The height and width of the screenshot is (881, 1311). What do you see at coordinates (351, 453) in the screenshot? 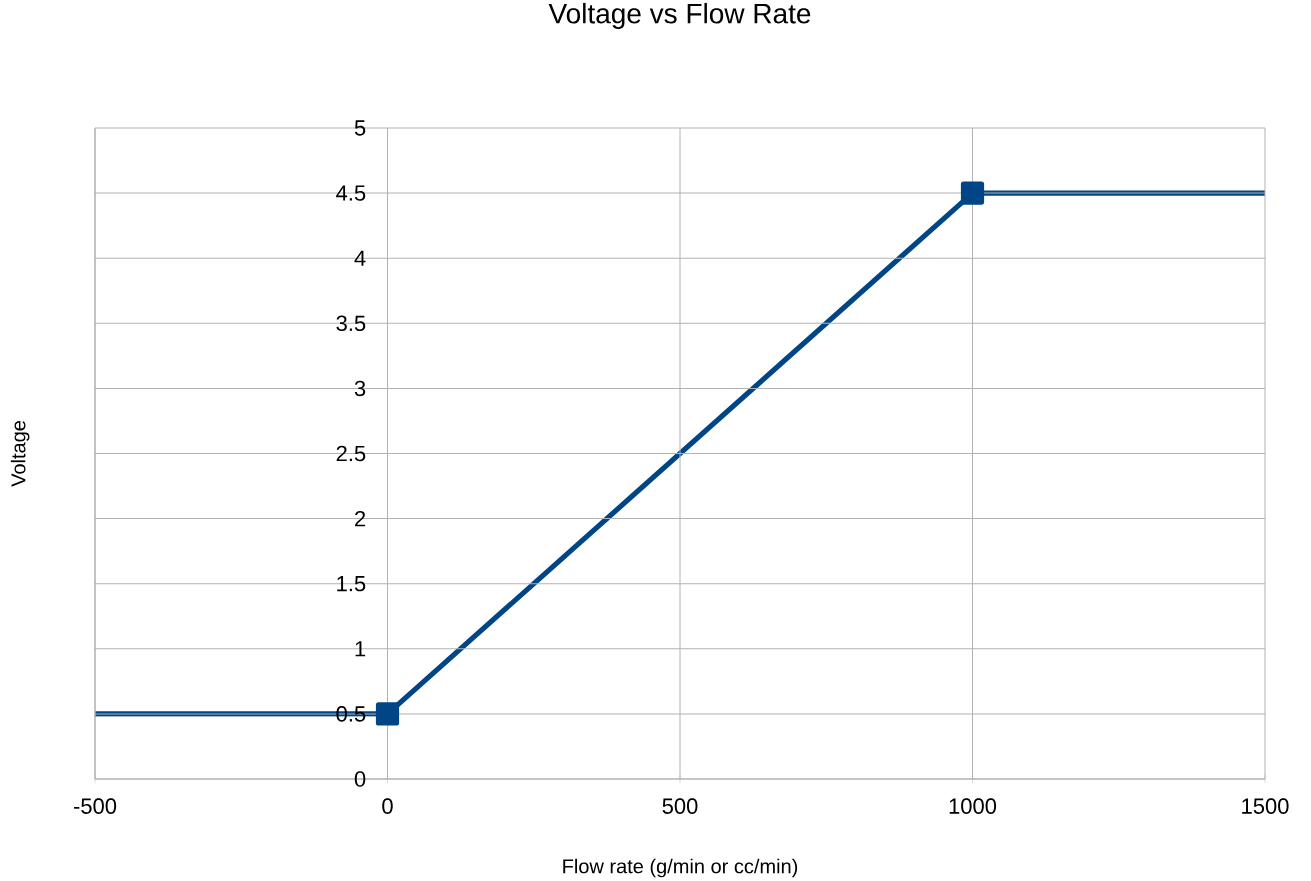
I see `y-tick-label: 2.5` at bounding box center [351, 453].